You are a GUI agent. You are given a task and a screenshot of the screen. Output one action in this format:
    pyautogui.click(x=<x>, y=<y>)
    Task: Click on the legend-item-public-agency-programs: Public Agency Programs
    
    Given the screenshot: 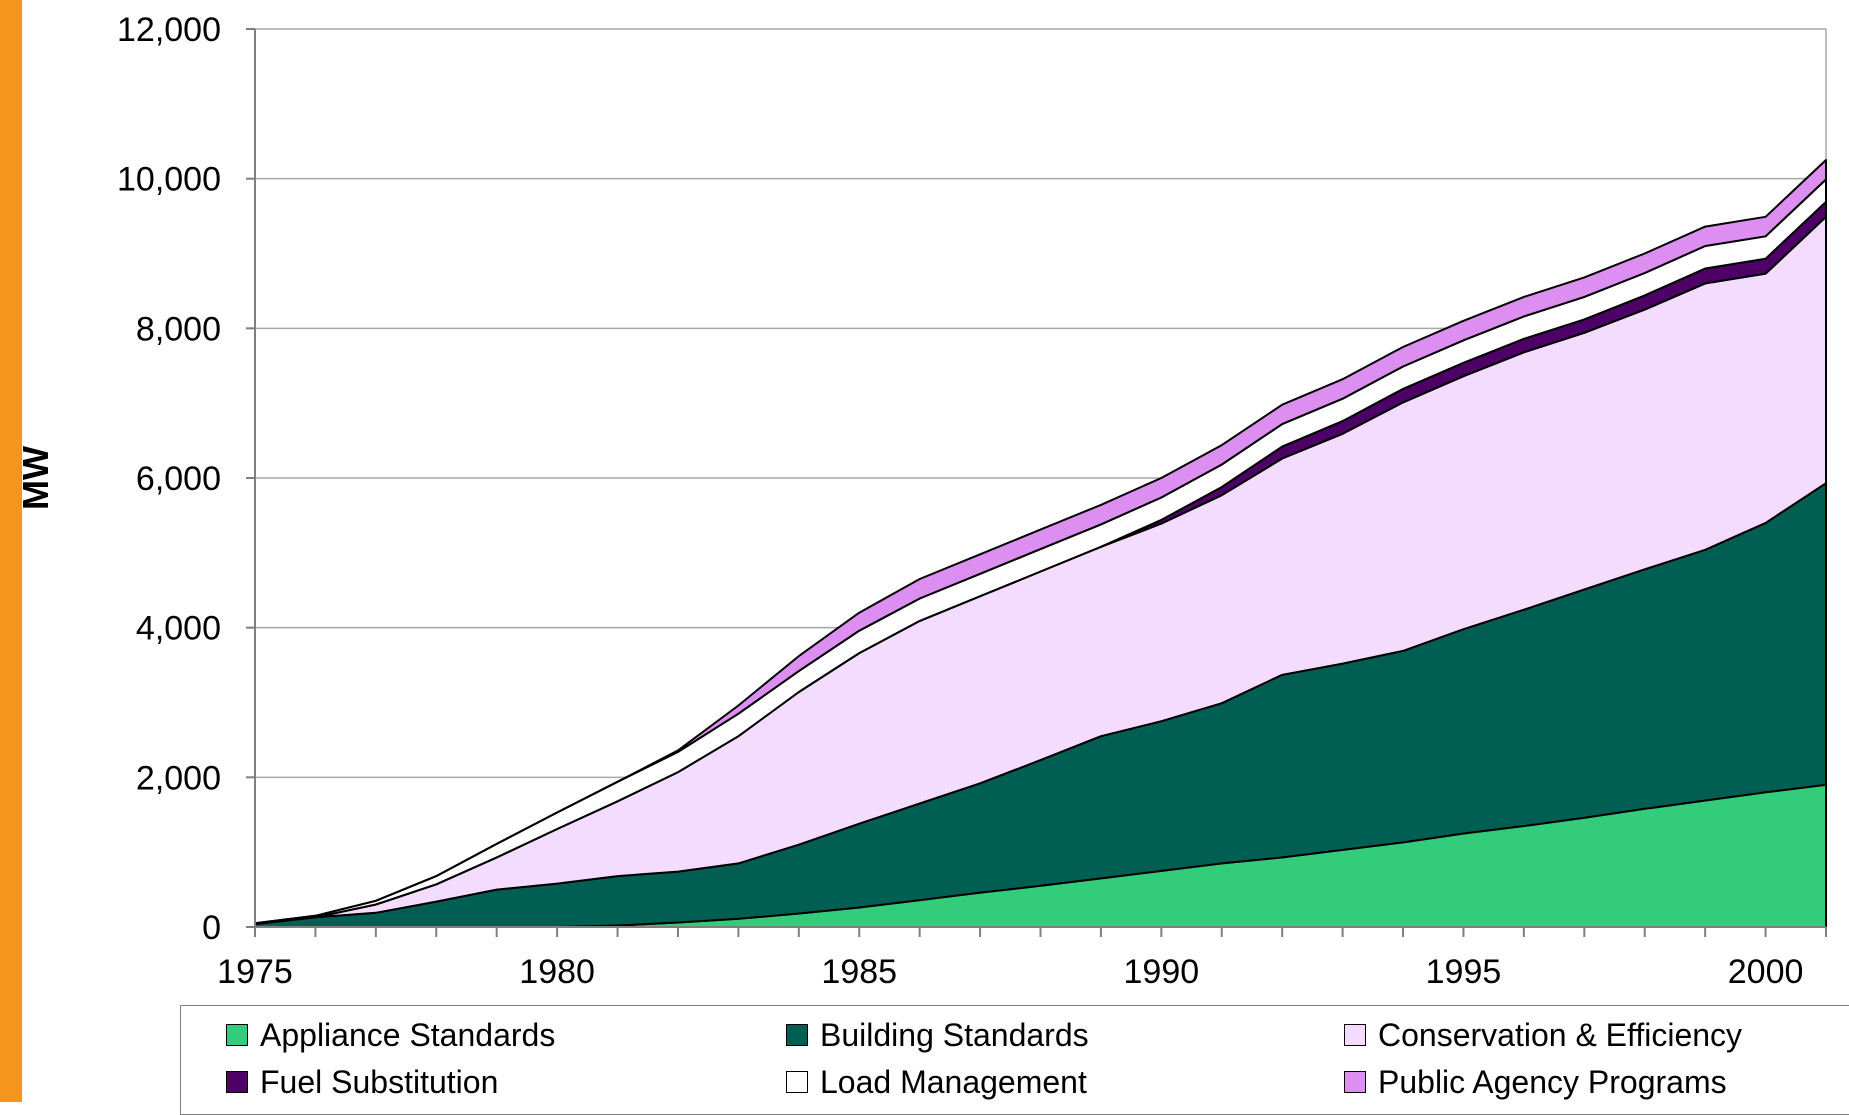 What is the action you would take?
    pyautogui.click(x=1535, y=1082)
    